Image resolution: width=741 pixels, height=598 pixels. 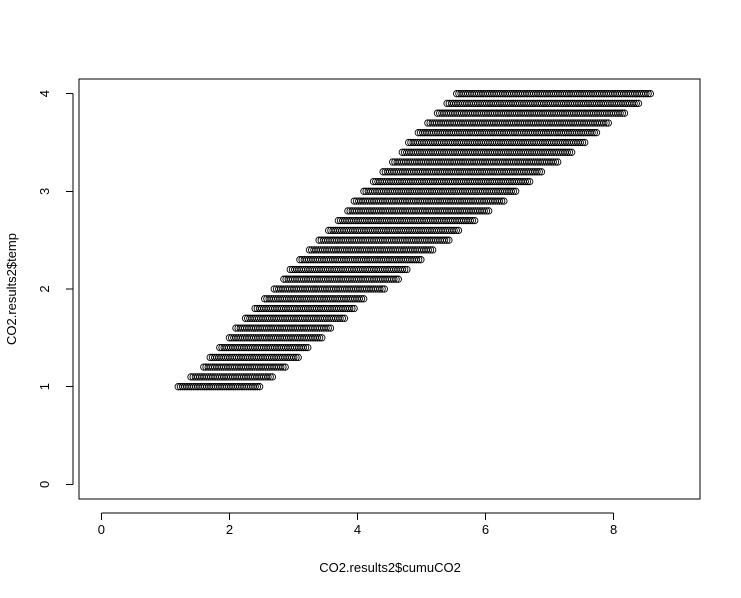 What do you see at coordinates (390, 567) in the screenshot?
I see `x-axis-label: CO2.results2$cumuCO2` at bounding box center [390, 567].